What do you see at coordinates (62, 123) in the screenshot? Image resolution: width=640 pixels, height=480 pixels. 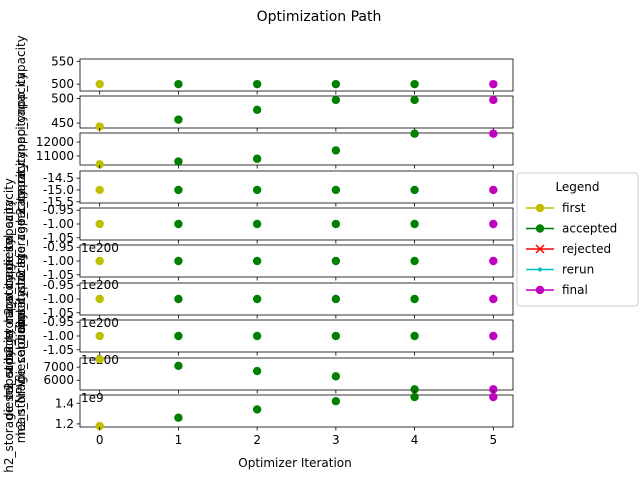 I see `y-tick-label: 450` at bounding box center [62, 123].